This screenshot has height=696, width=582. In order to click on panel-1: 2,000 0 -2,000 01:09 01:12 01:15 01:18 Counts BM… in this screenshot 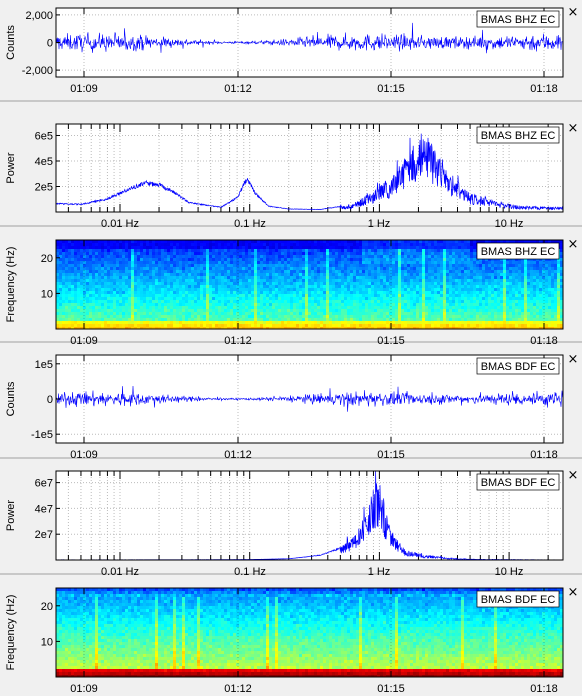, I will do `click(291, 50)`.